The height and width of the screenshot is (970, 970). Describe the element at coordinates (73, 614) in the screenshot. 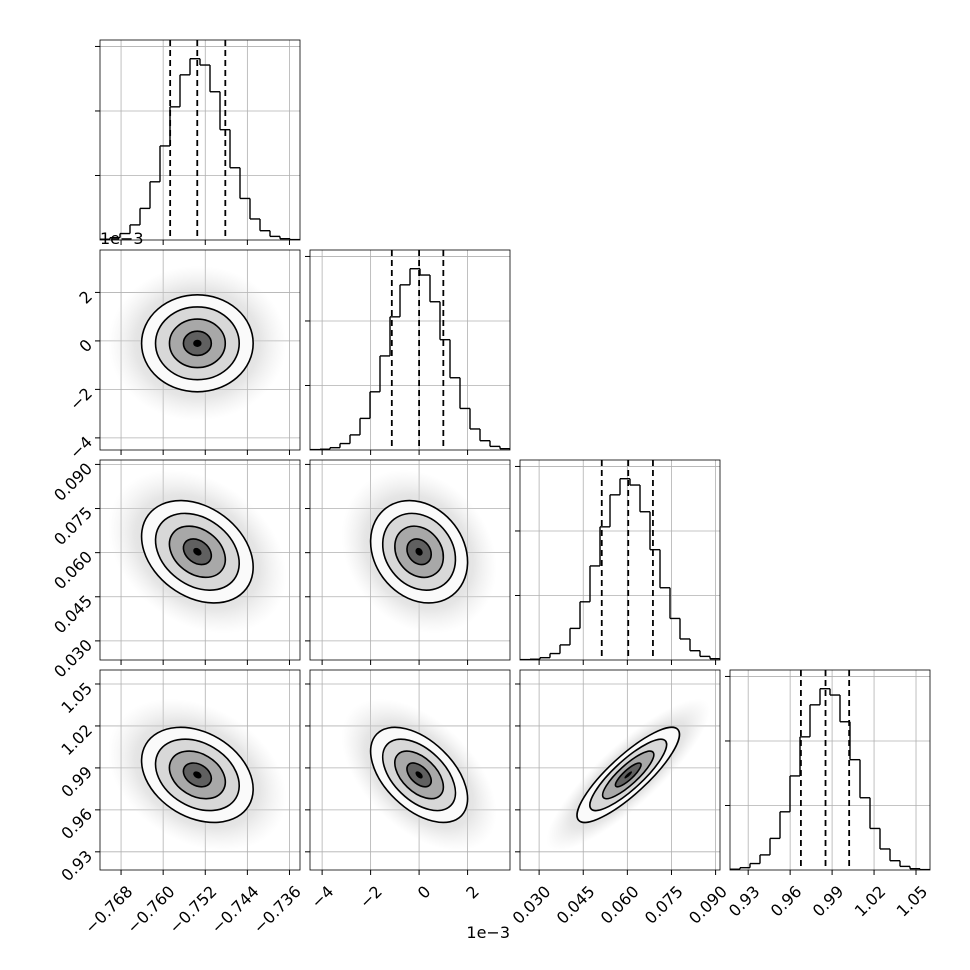

I see `y-tick-label: 0.045` at that location.